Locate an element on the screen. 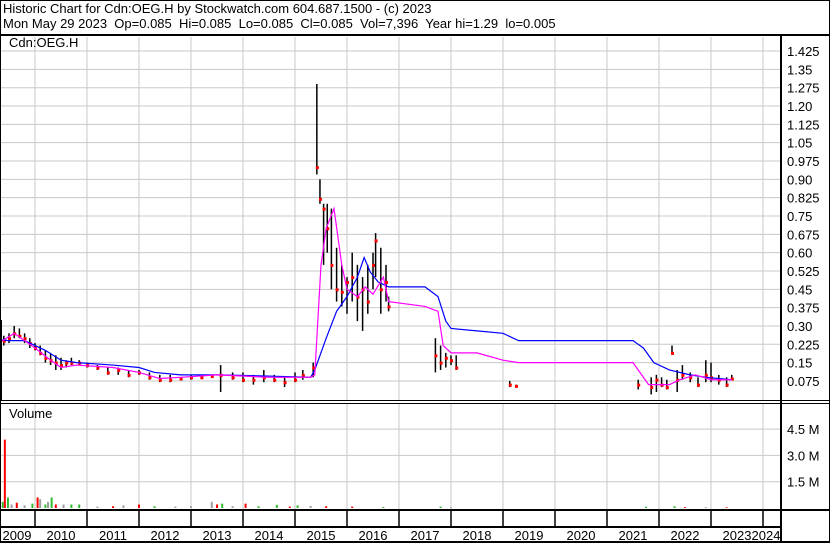 This screenshot has width=830, height=543. price-tick-label: 0.75 is located at coordinates (799, 216).